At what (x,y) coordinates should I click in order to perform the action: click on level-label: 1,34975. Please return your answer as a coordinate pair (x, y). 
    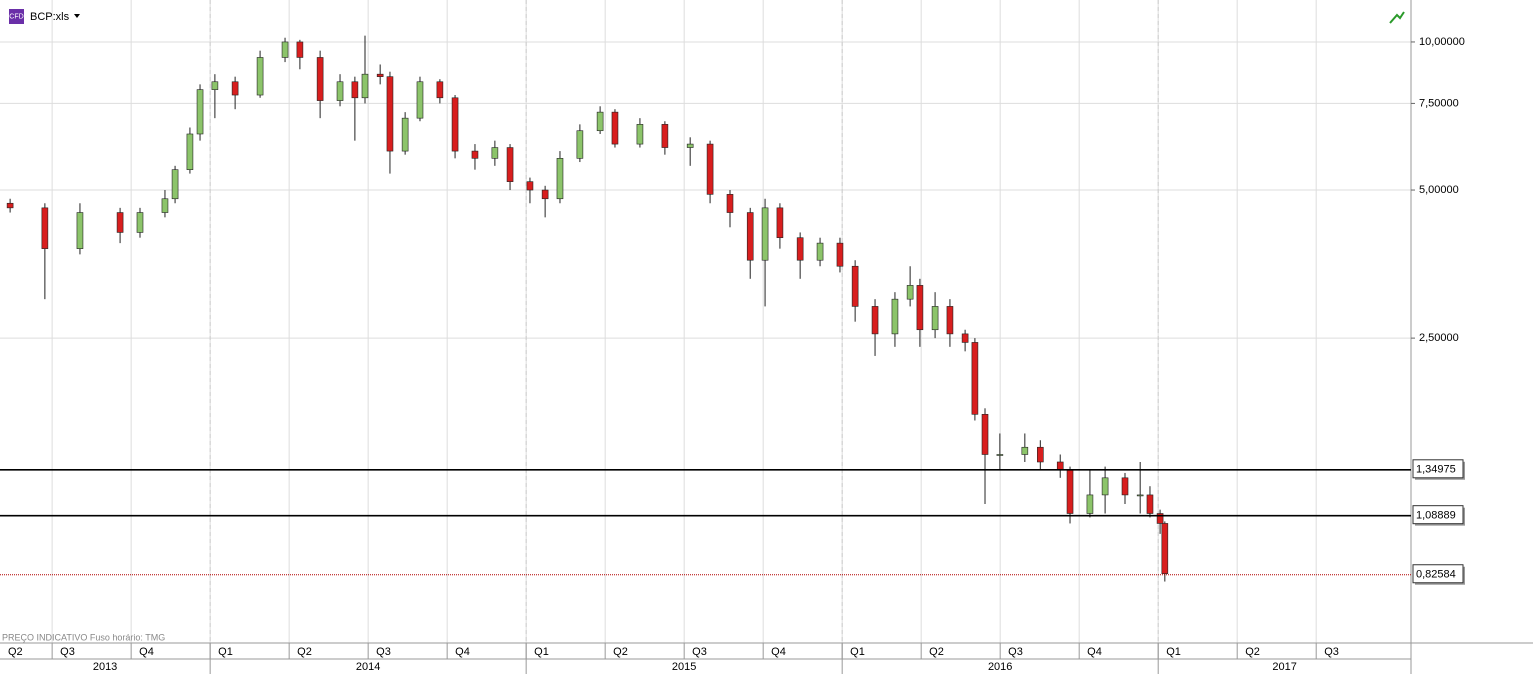
    Looking at the image, I should click on (1436, 470).